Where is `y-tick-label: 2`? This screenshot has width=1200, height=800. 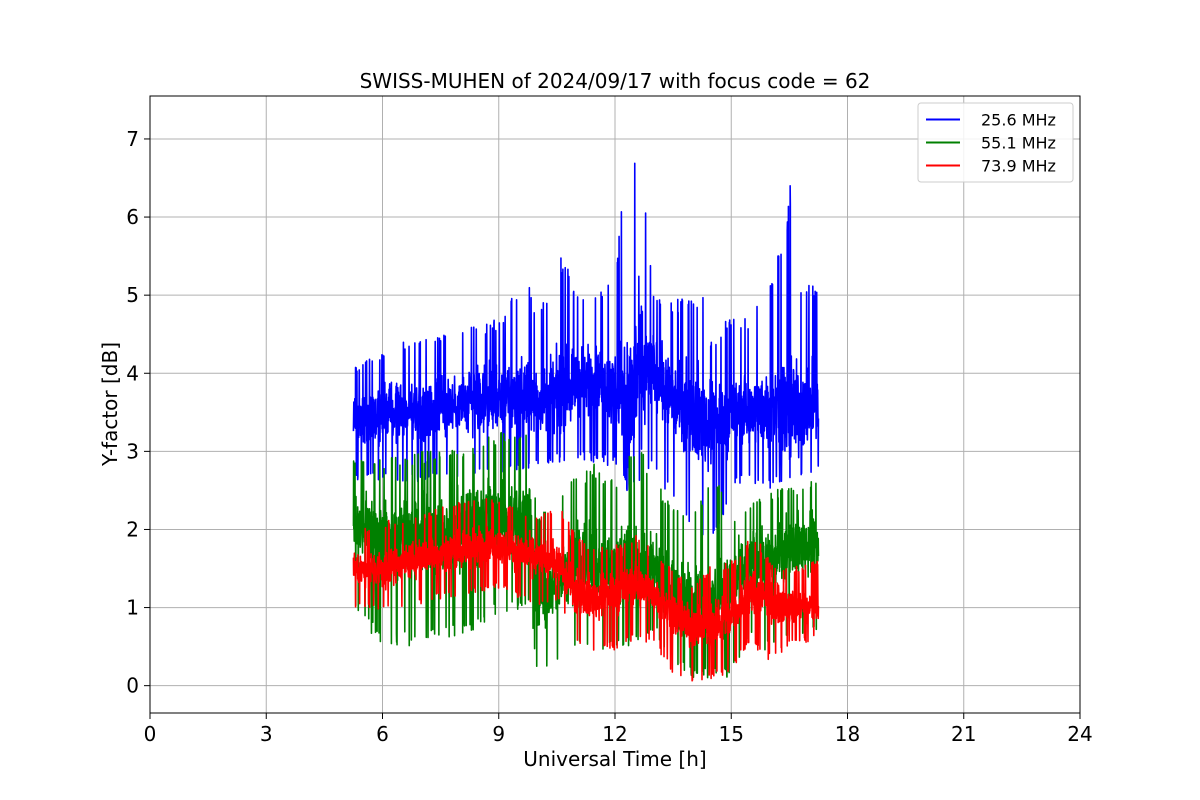 y-tick-label: 2 is located at coordinates (132, 529).